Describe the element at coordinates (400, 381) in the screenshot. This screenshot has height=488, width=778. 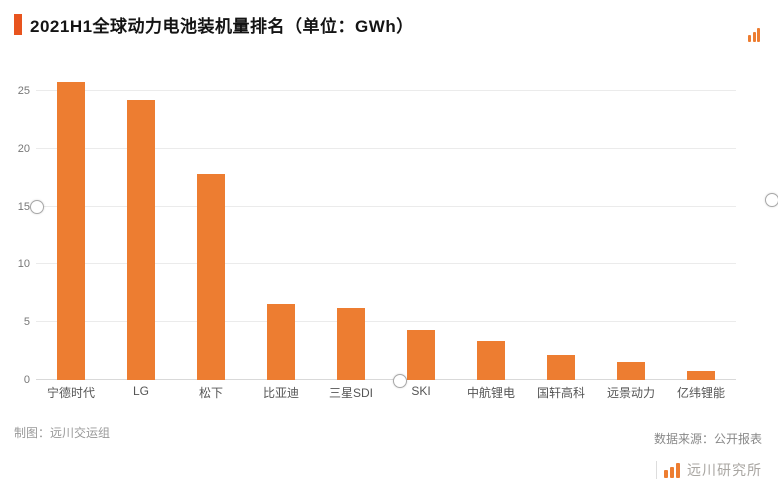
I see `selection-handle-bottom` at that location.